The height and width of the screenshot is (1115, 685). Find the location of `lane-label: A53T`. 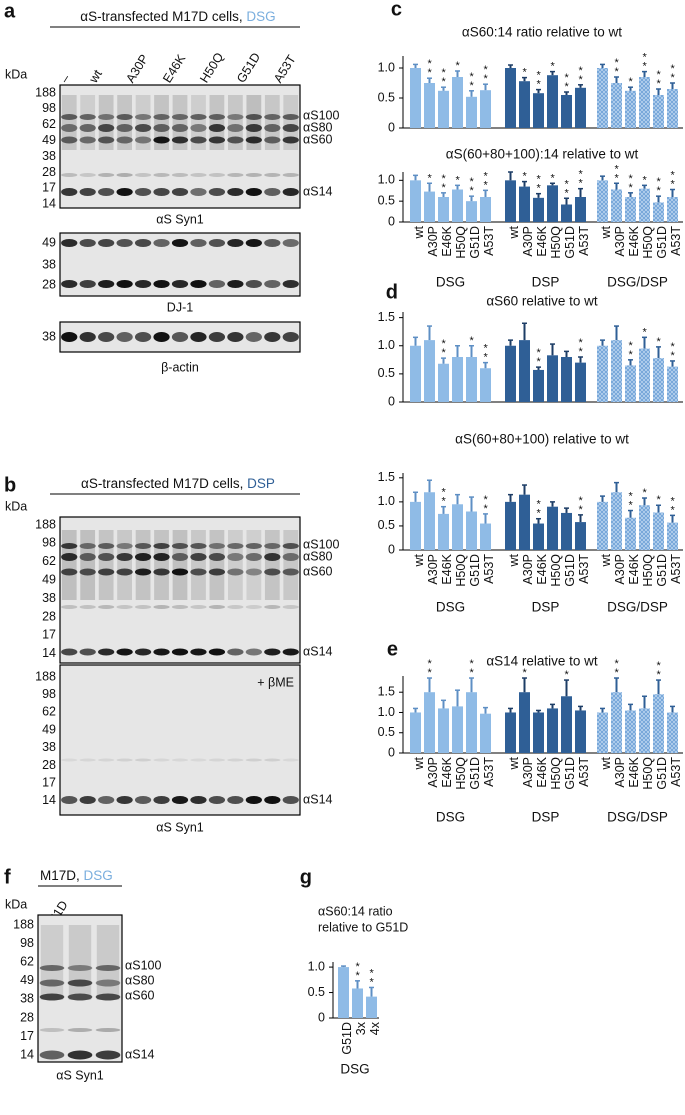

lane-label: A53T is located at coordinates (285, 68).